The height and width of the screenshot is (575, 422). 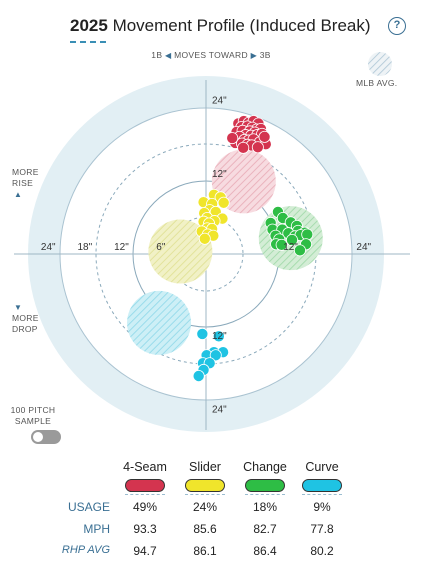 What do you see at coordinates (265, 55) in the screenshot?
I see `direction-right: 3B` at bounding box center [265, 55].